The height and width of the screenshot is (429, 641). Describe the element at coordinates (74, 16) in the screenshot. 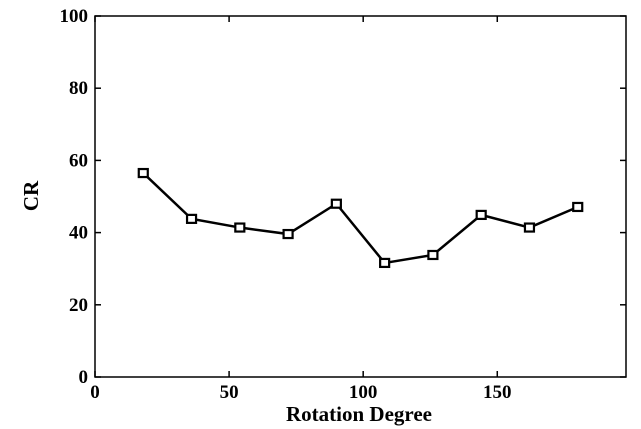

I see `y-tick-label: 100` at that location.